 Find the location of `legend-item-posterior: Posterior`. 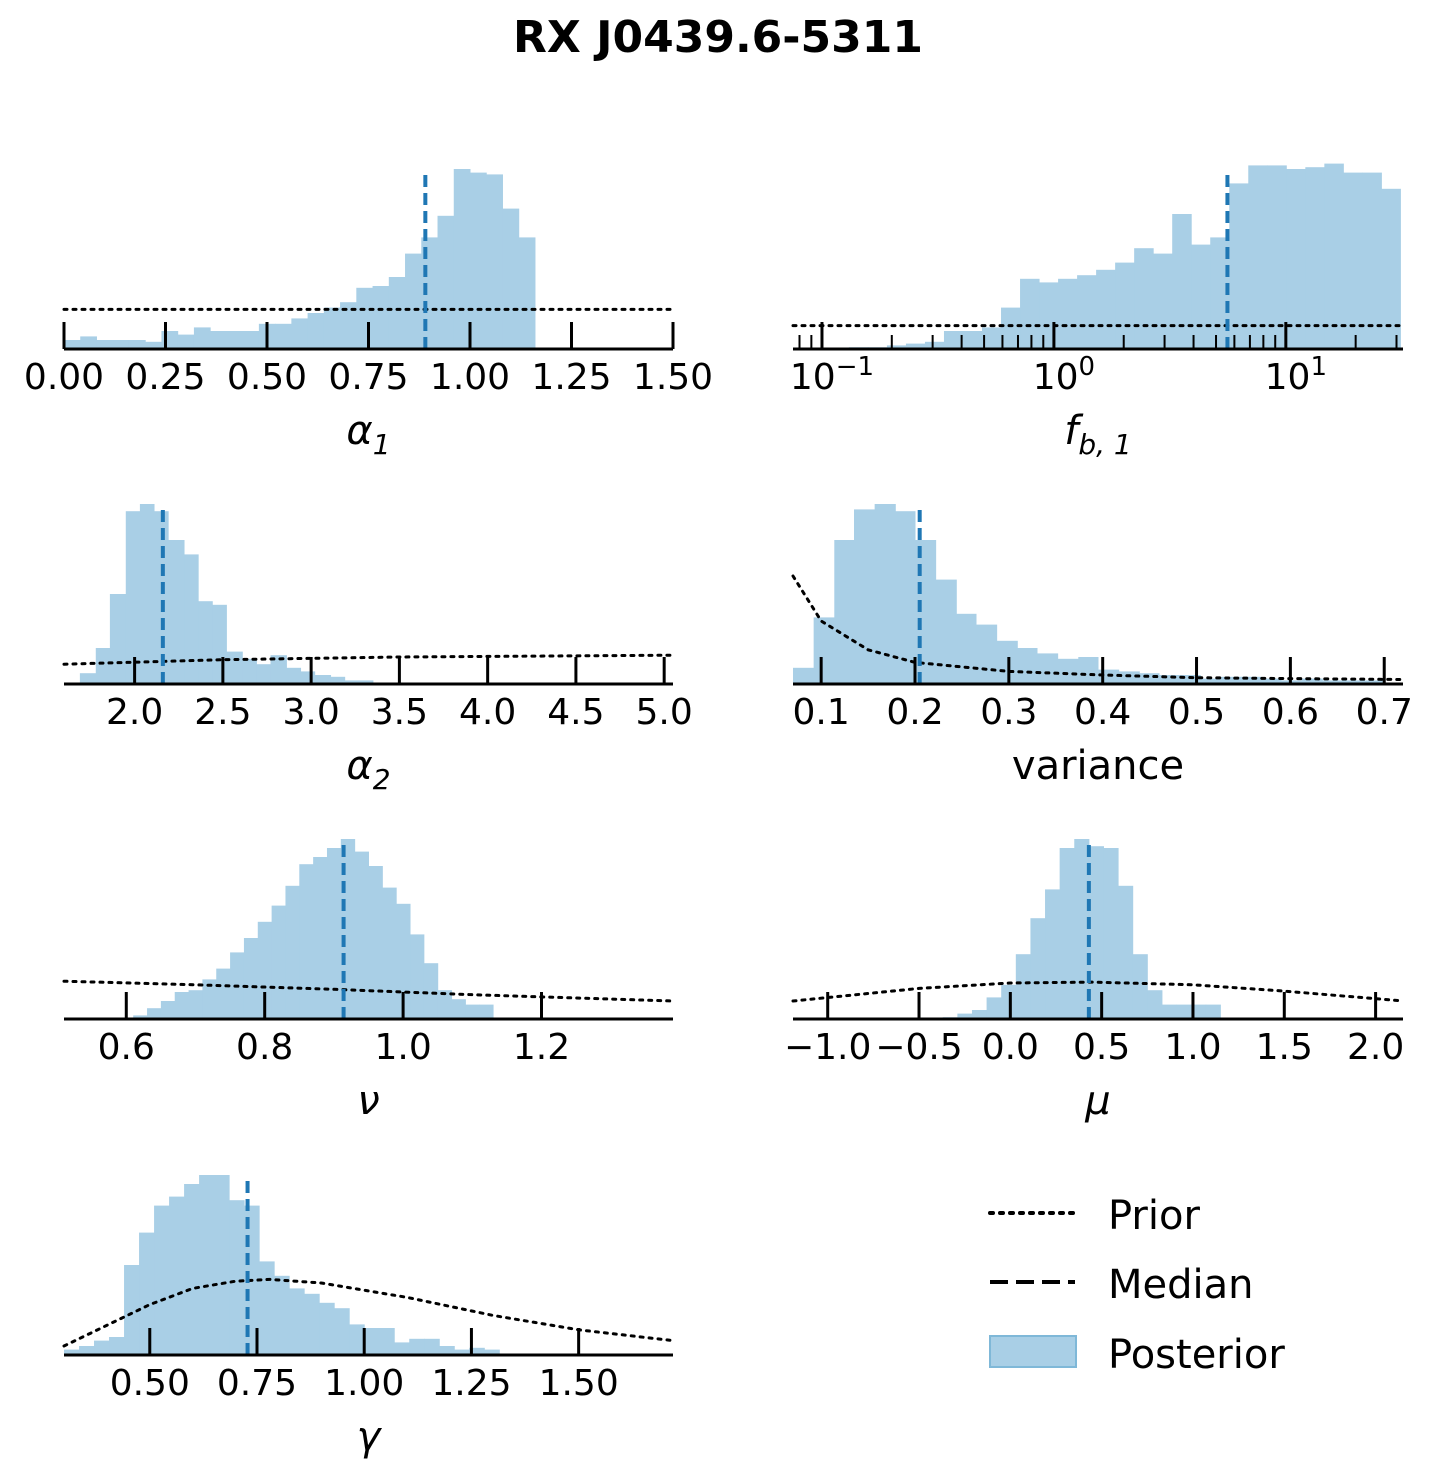

legend-item-posterior: Posterior is located at coordinates (1137, 1355).